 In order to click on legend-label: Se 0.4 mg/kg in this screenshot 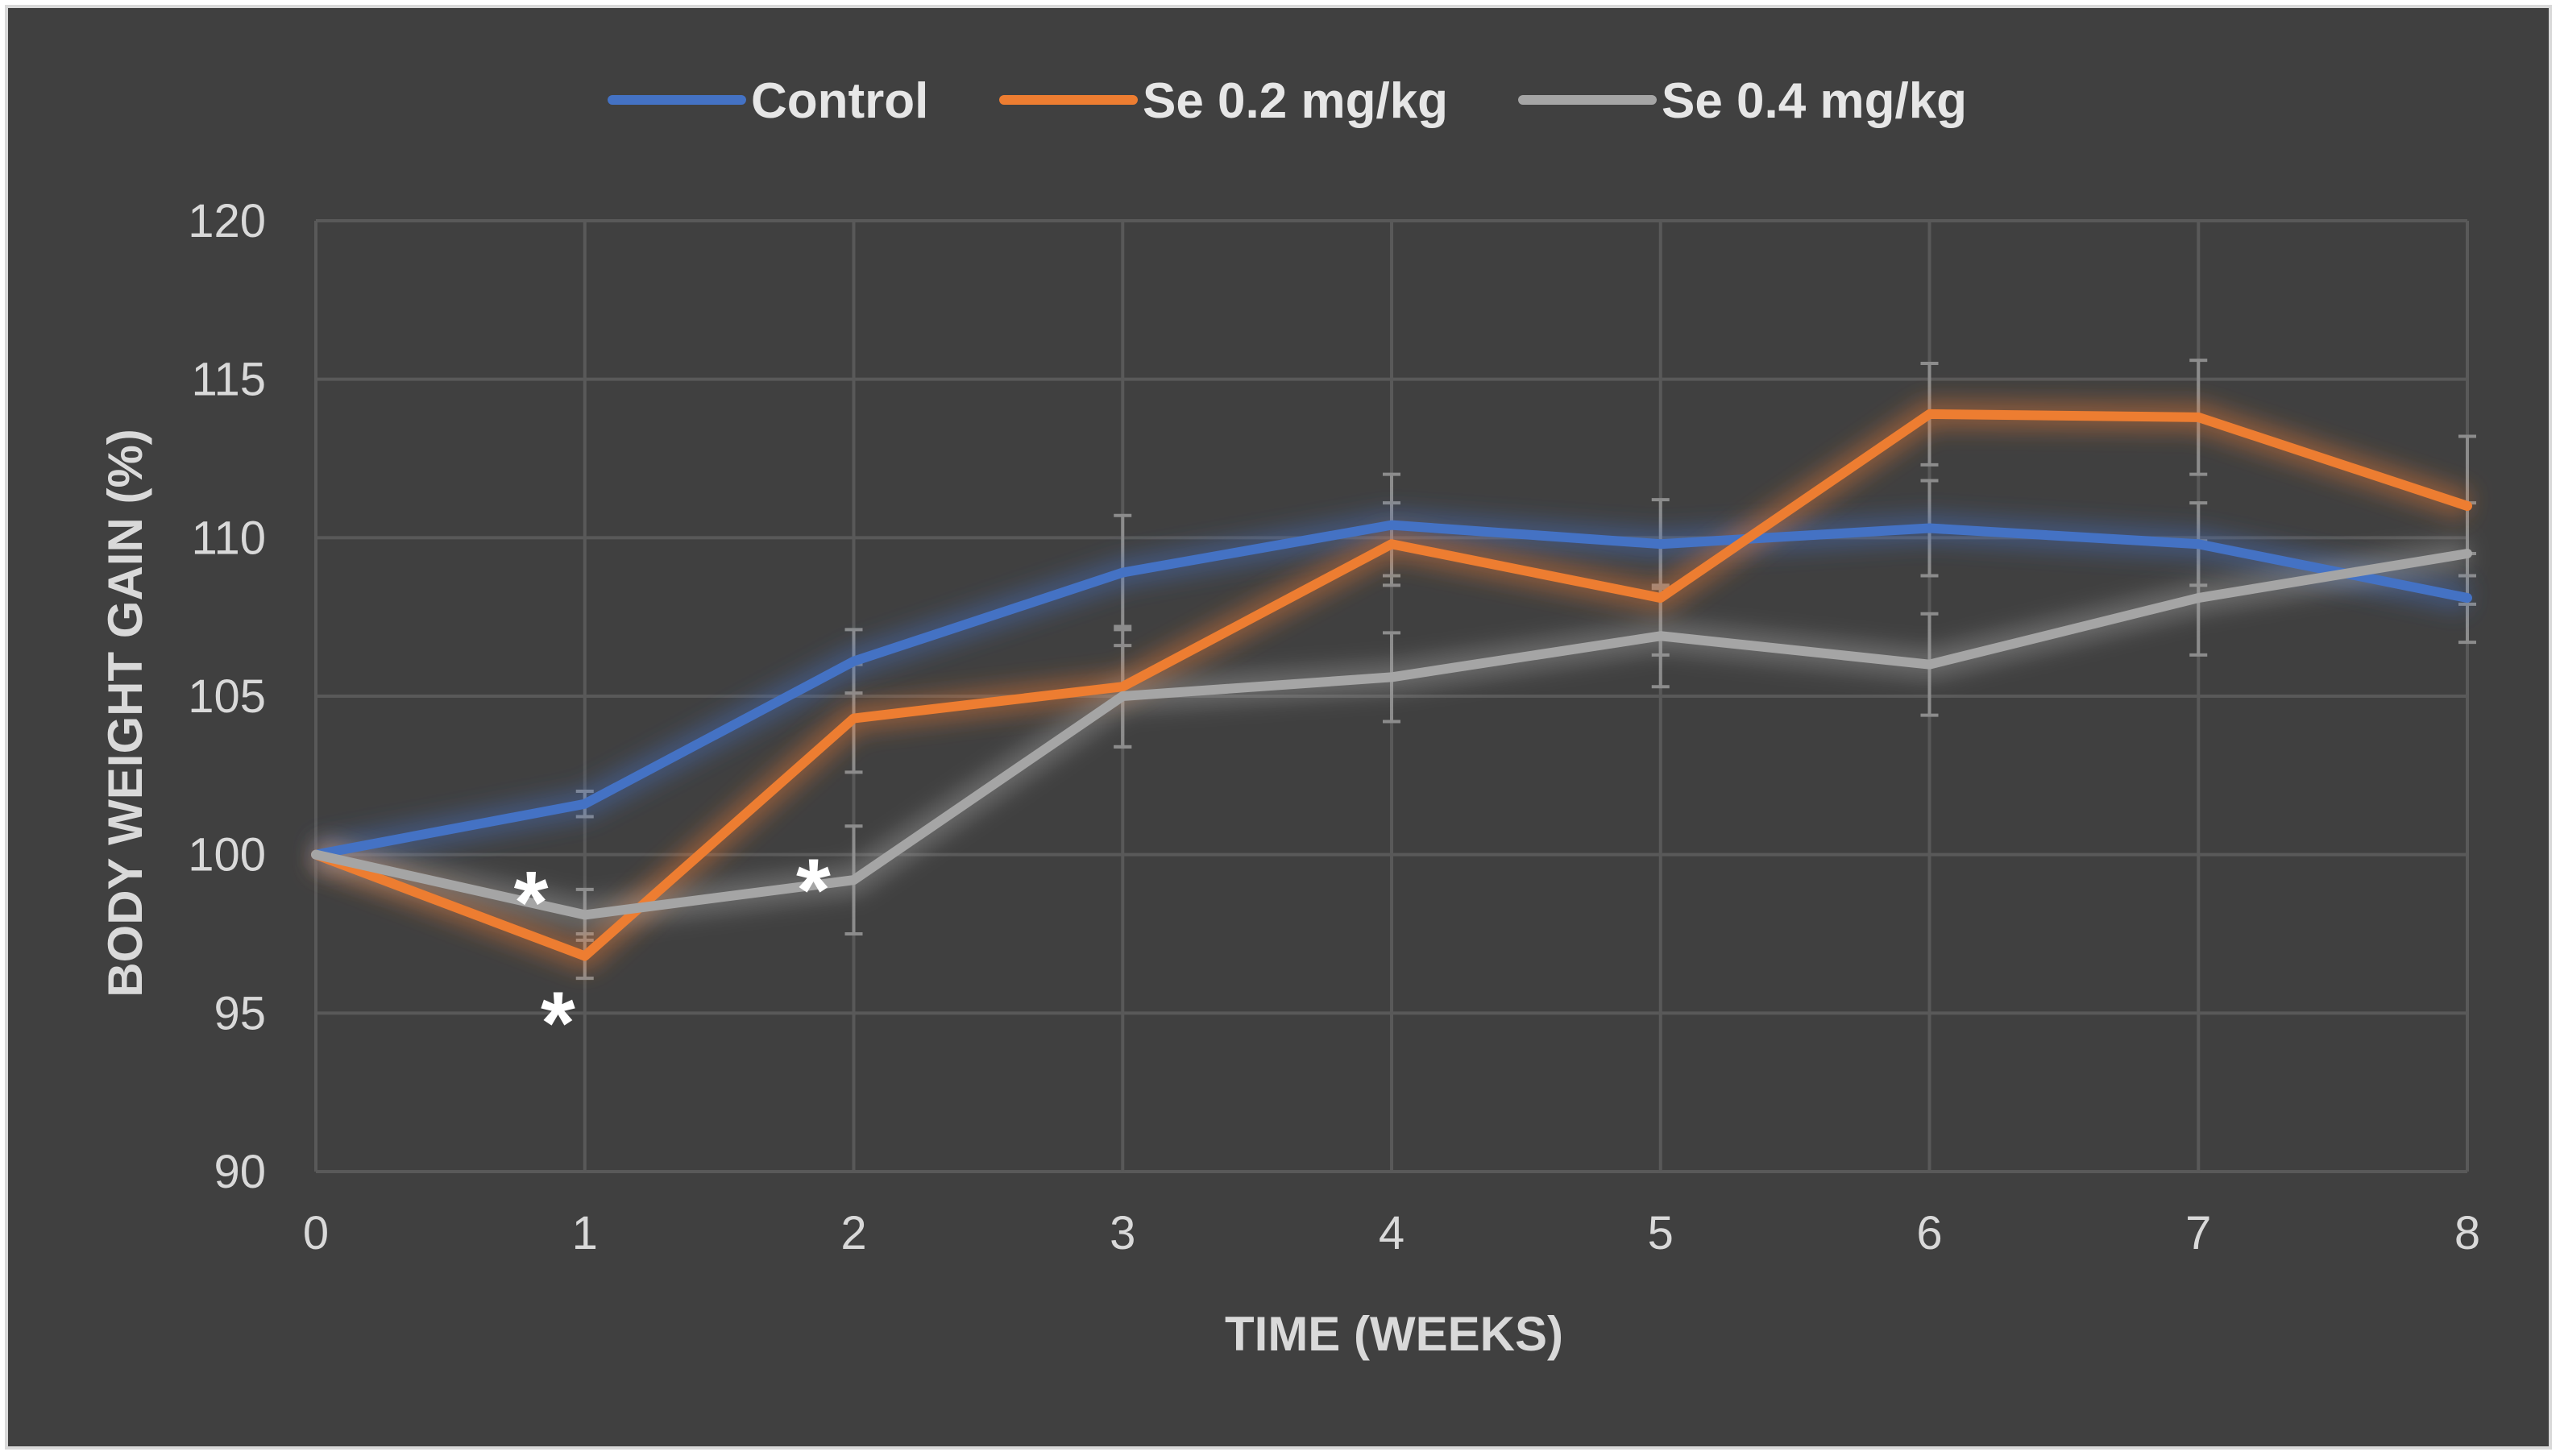, I will do `click(1814, 101)`.